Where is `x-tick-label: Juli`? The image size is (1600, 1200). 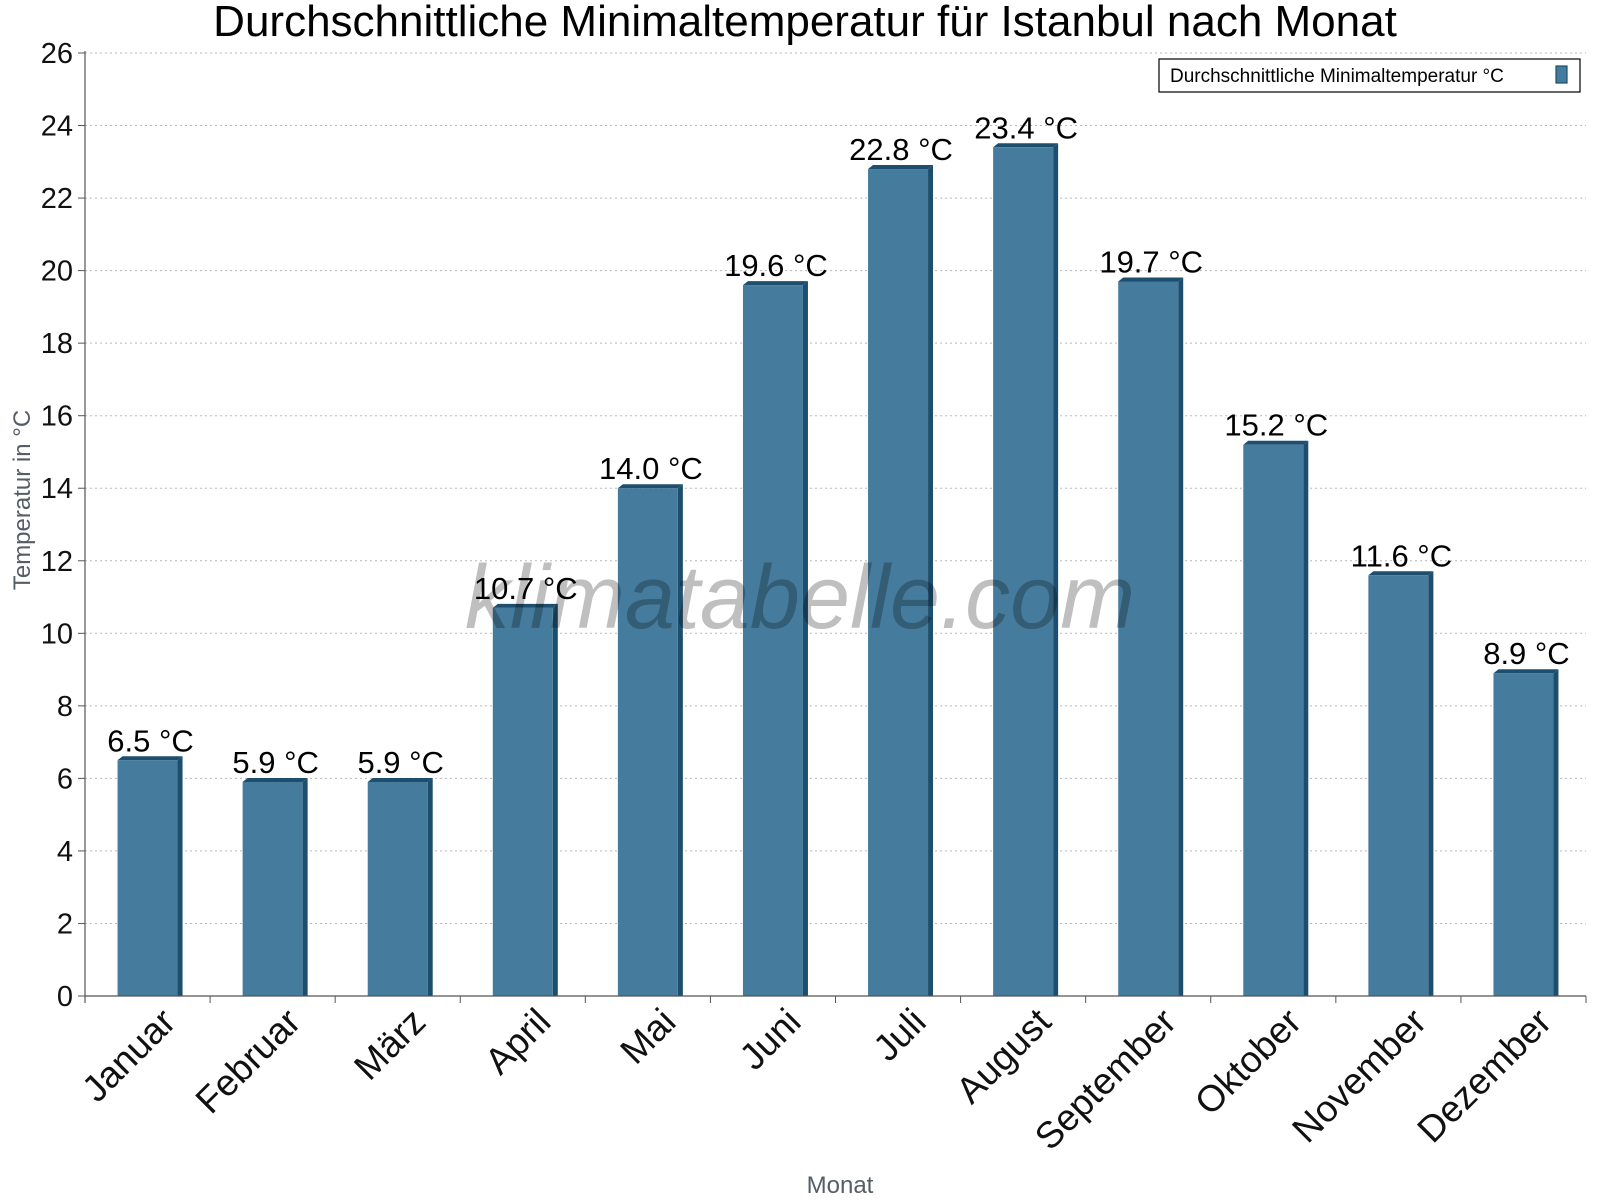
x-tick-label: Juli is located at coordinates (899, 1035).